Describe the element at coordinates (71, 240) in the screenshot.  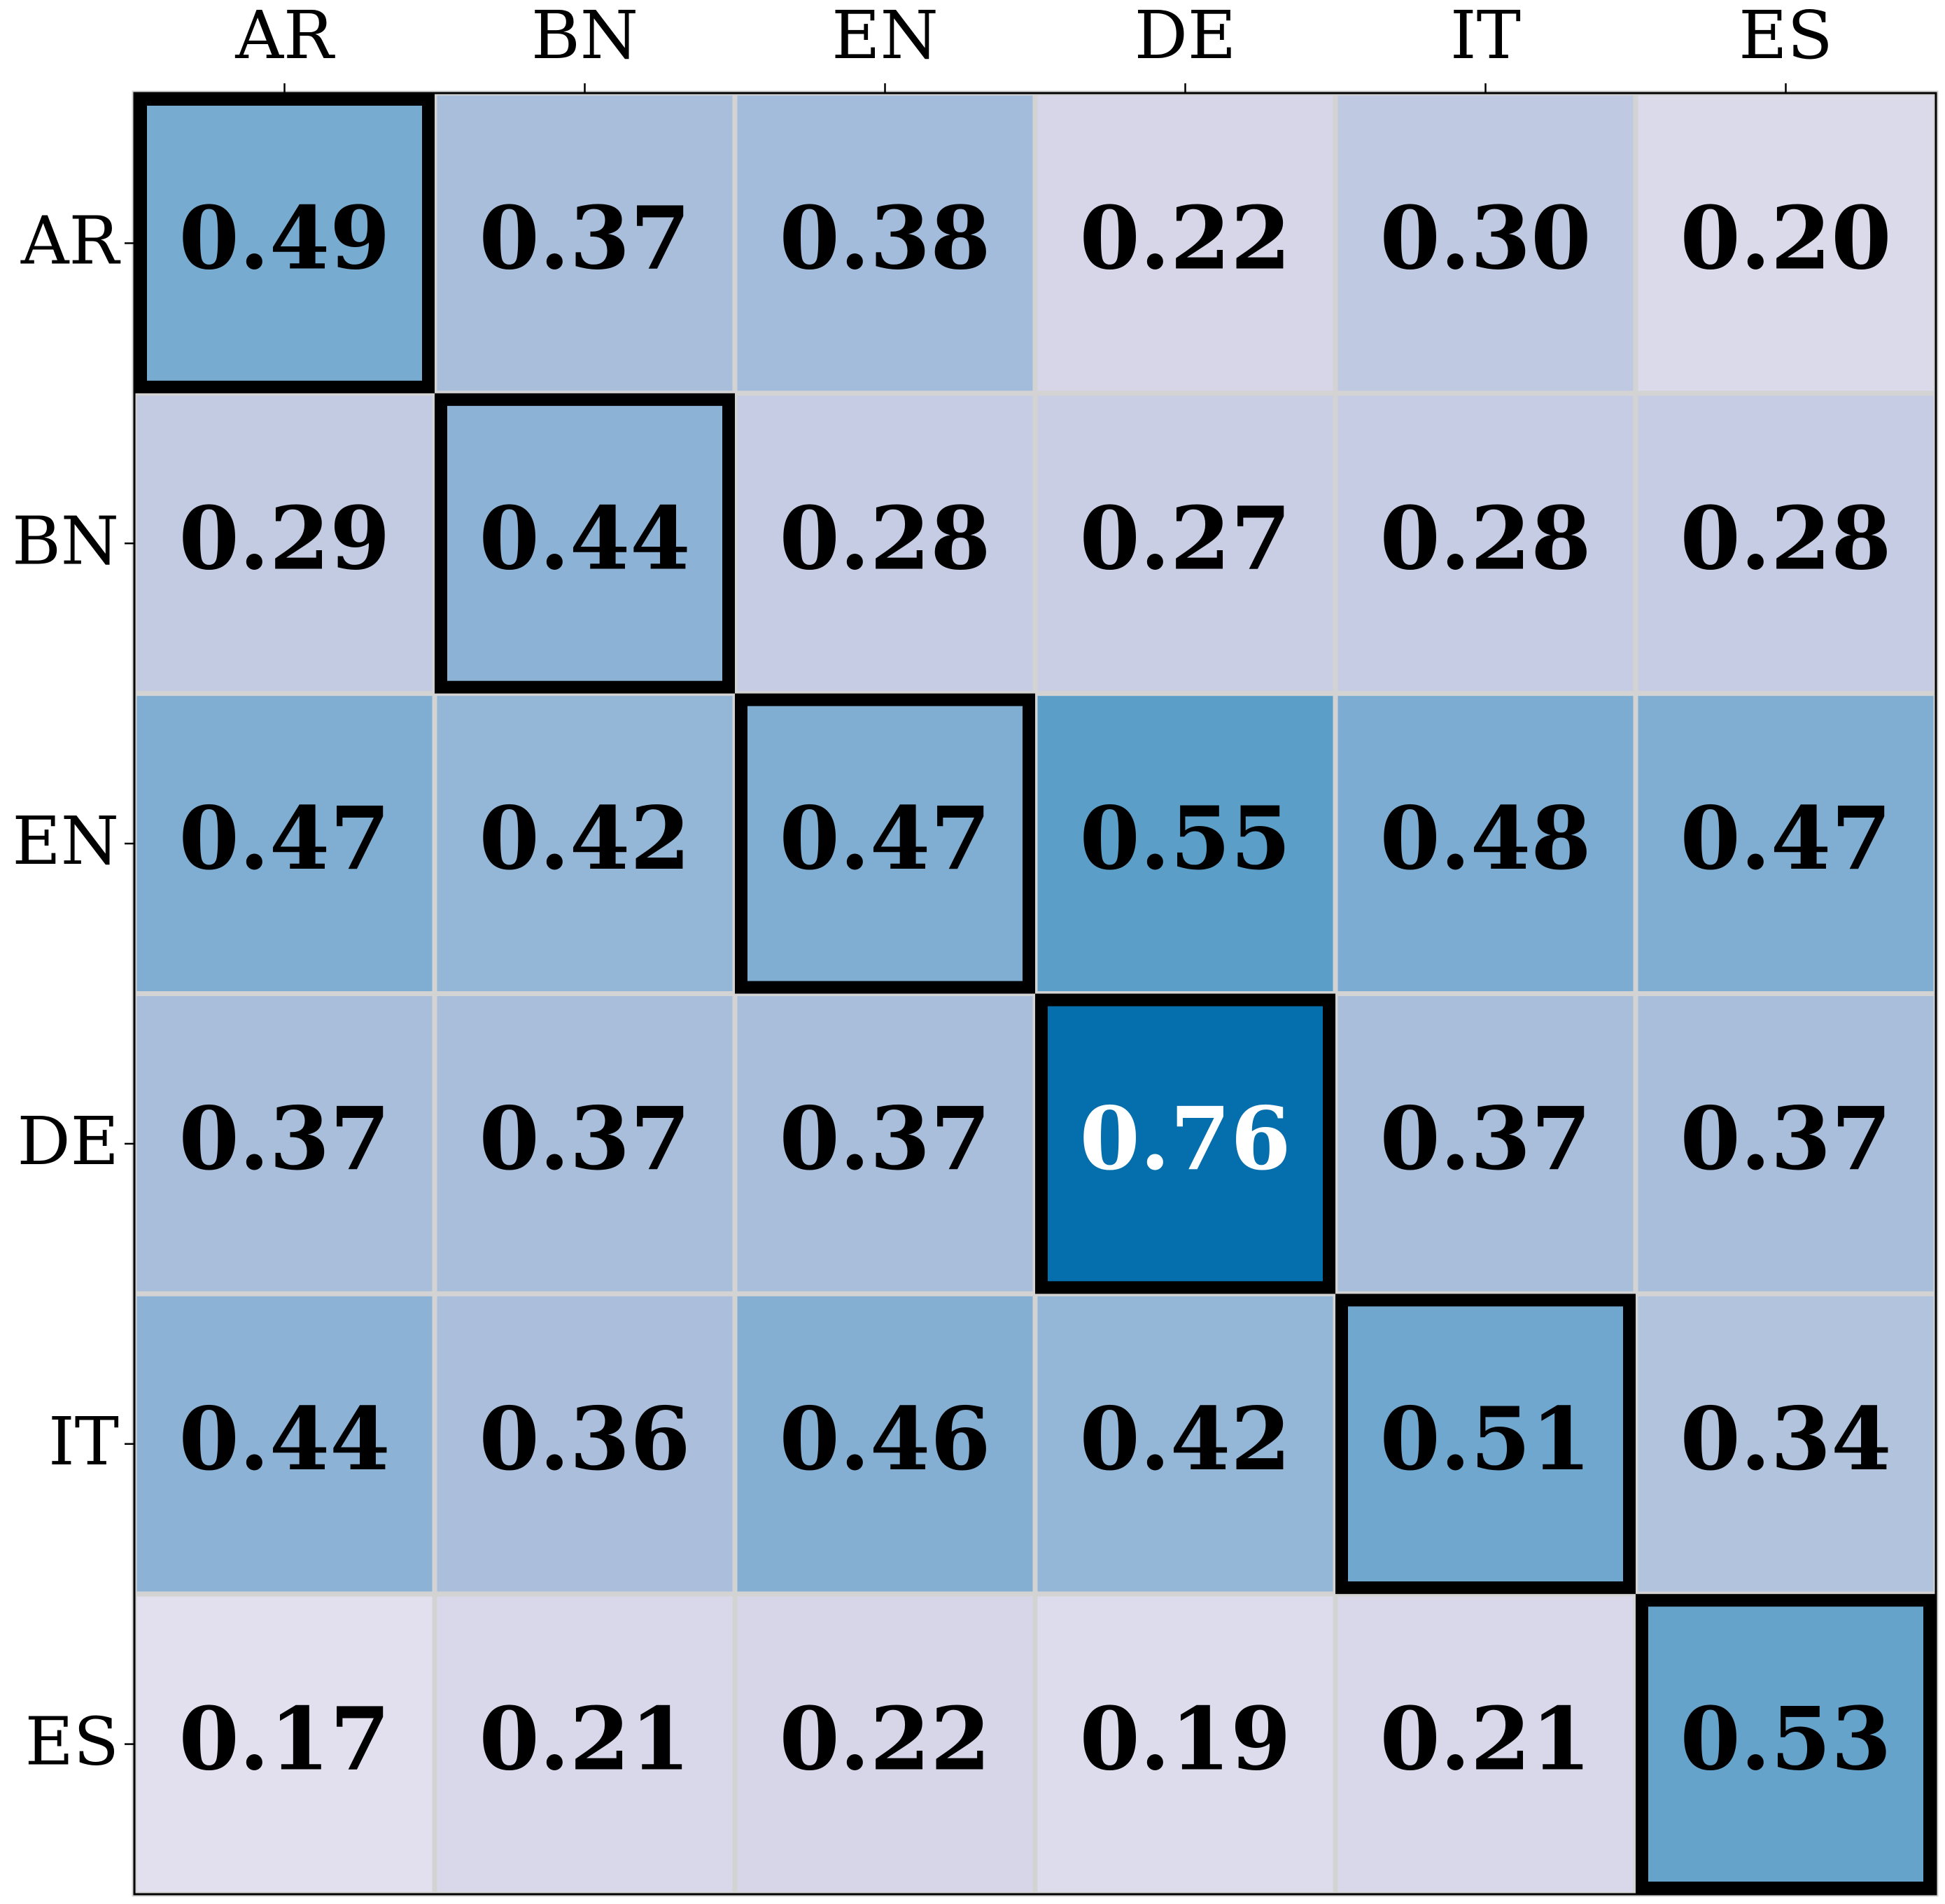
I see `y-tick-label: AR` at that location.